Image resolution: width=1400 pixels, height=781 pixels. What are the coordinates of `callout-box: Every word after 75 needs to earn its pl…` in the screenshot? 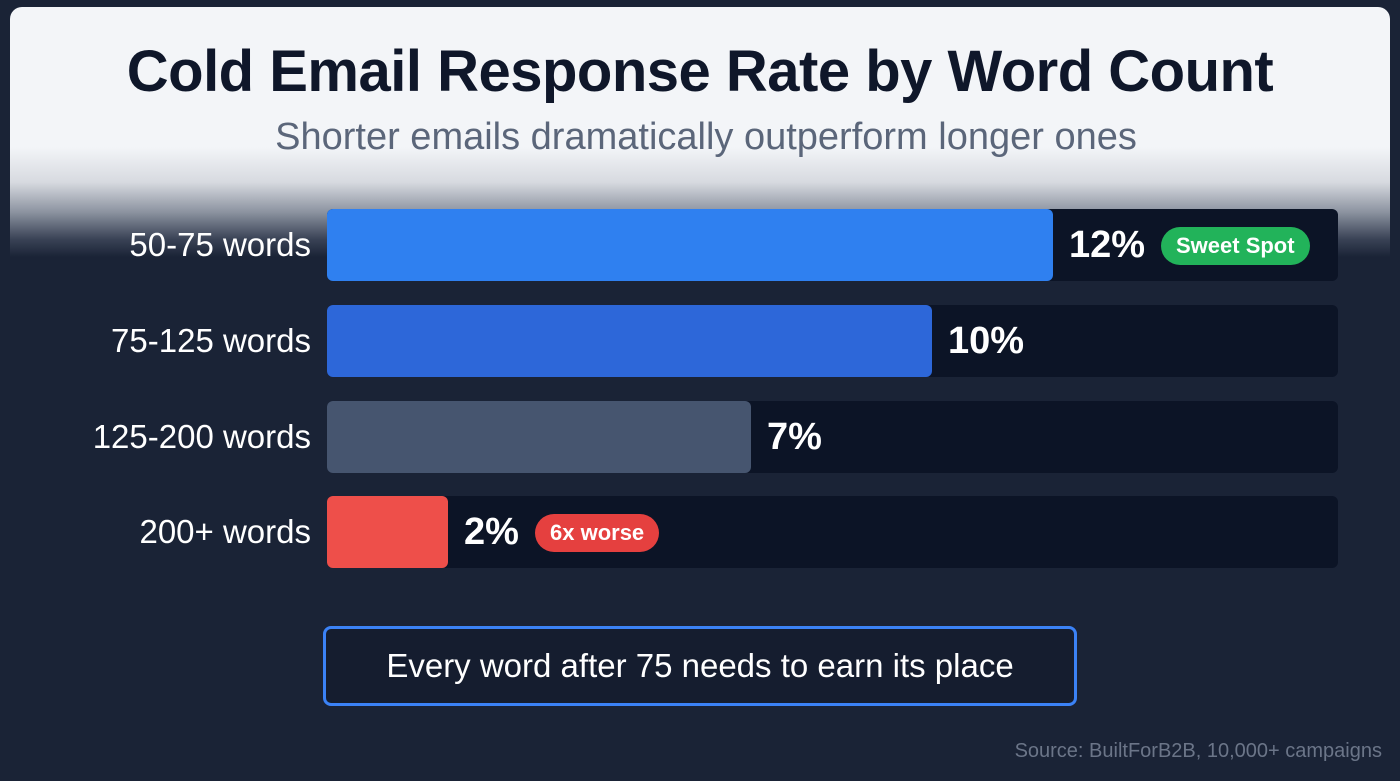 It's located at (700, 666).